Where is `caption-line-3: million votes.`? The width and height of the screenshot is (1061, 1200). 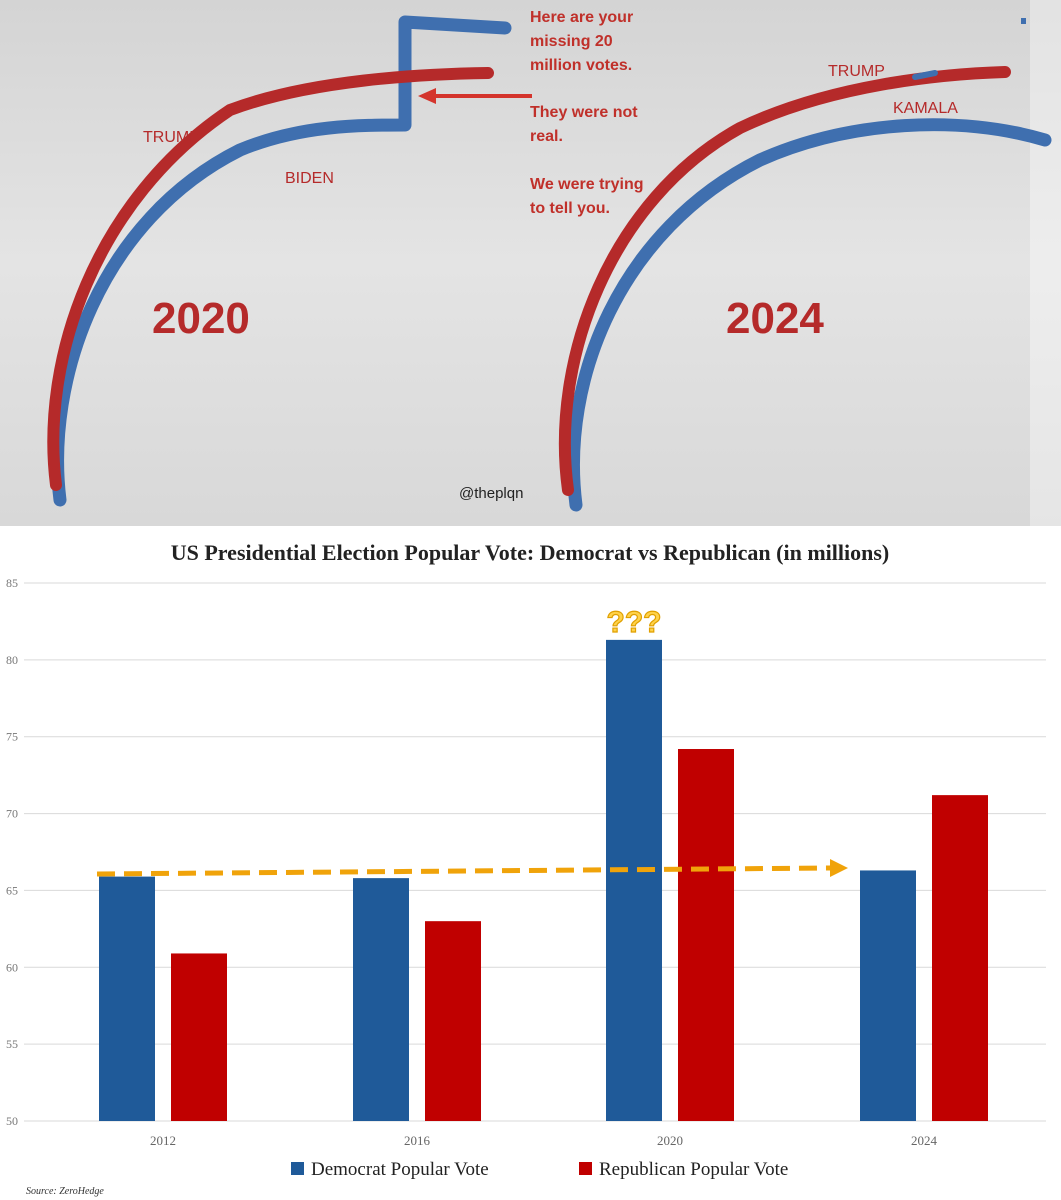
caption-line-3: million votes. is located at coordinates (581, 65).